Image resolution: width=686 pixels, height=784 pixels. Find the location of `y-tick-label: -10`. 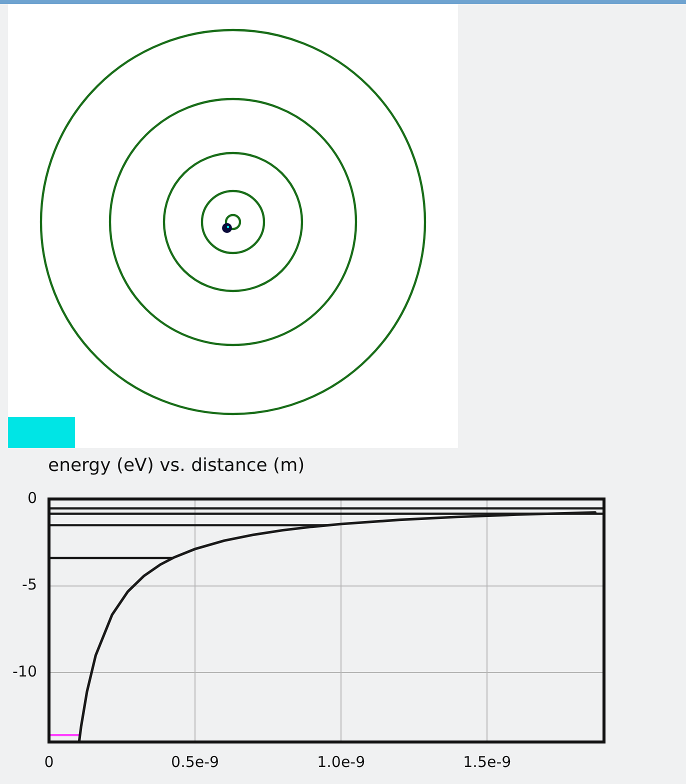

y-tick-label: -10 is located at coordinates (24, 671).